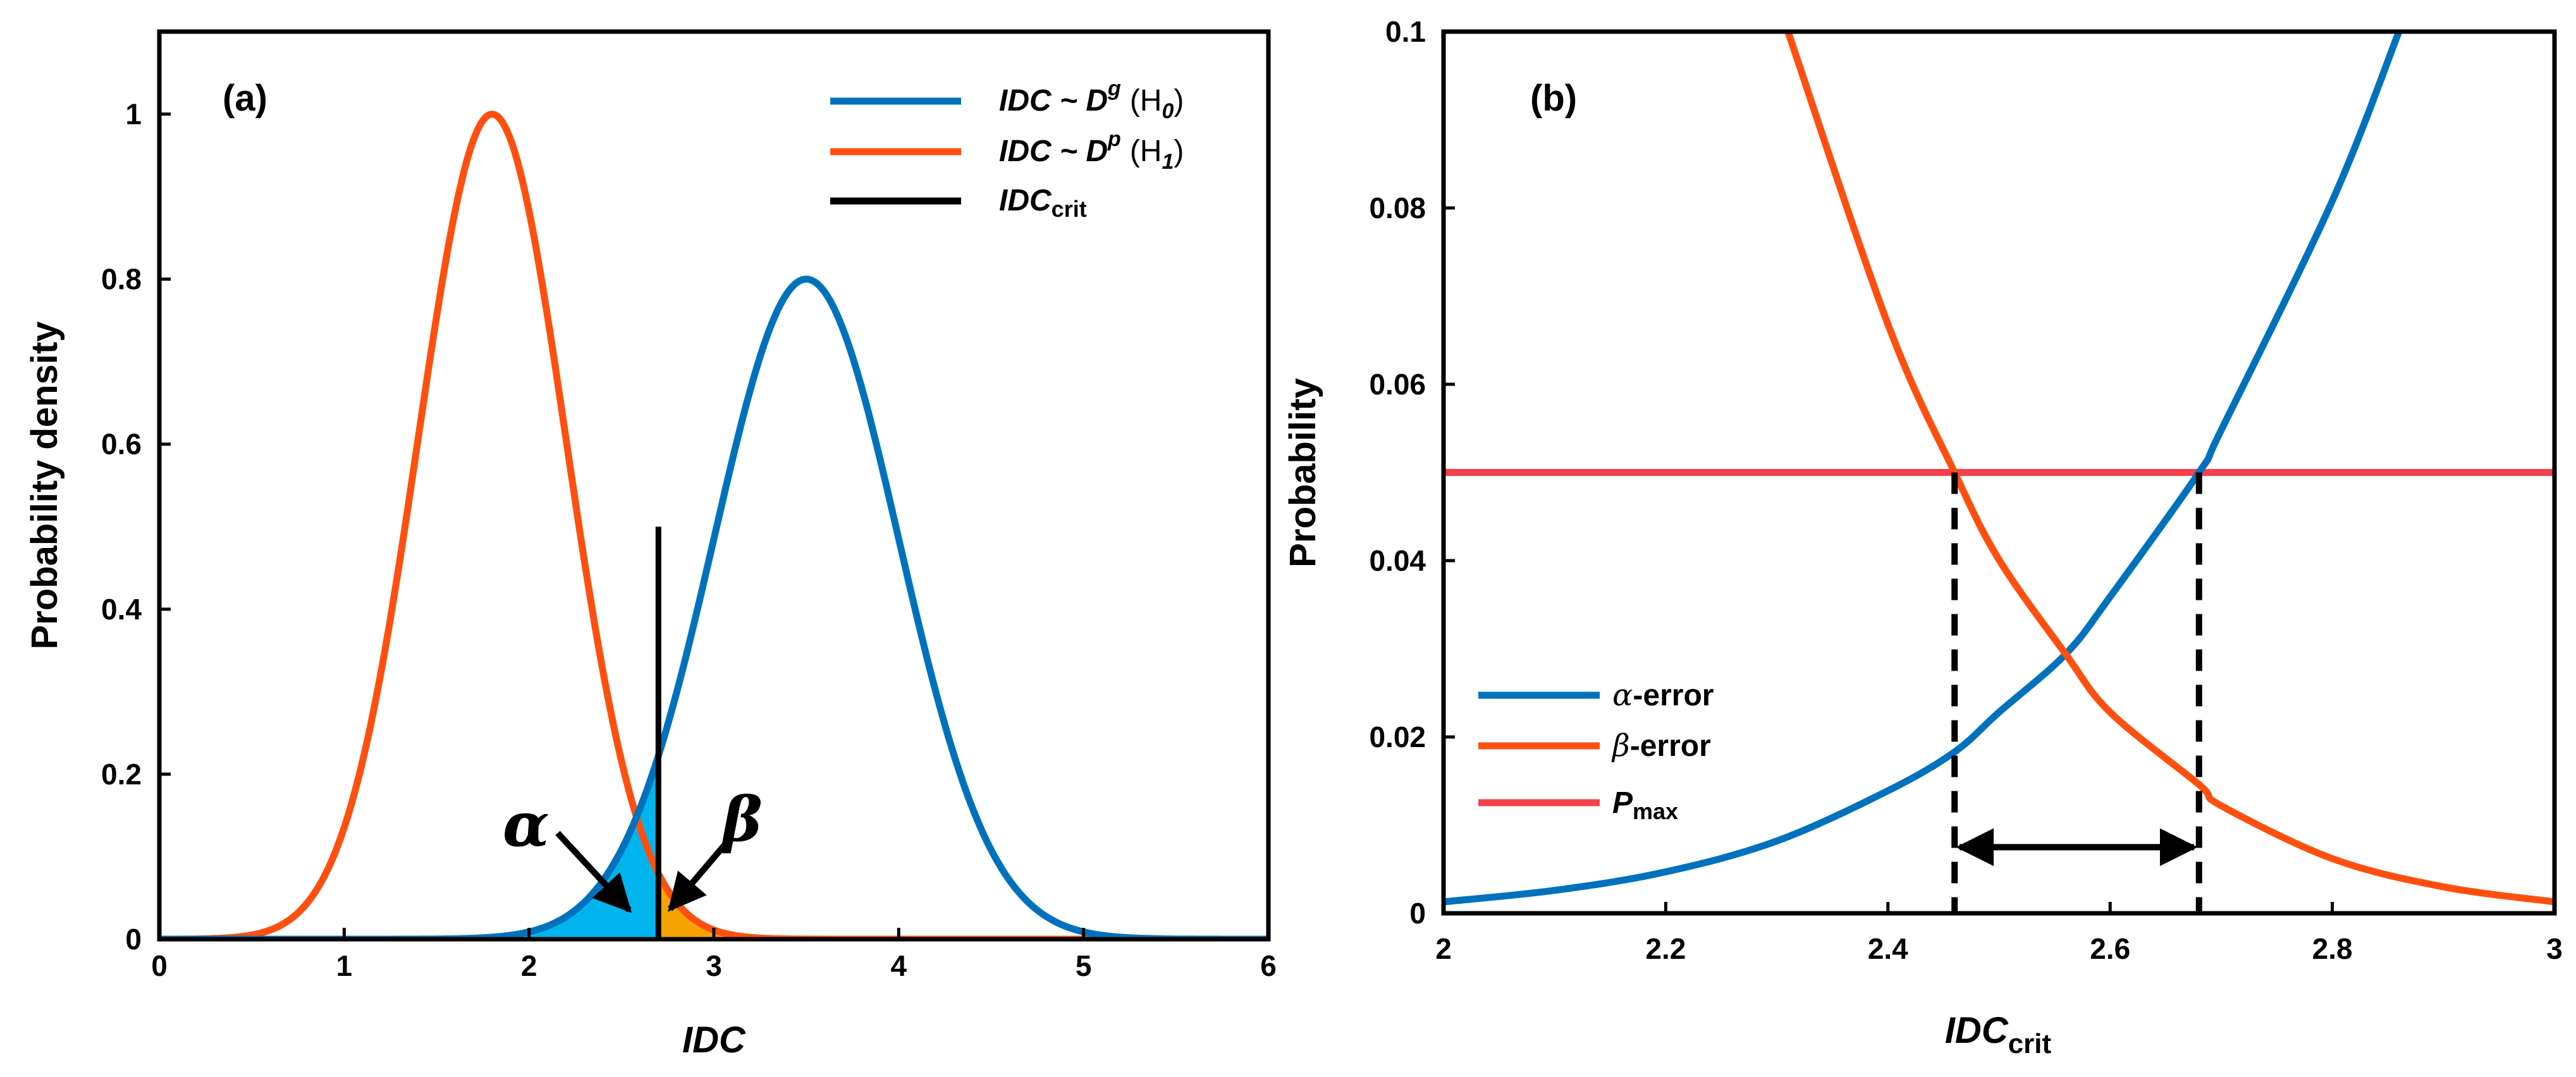 This screenshot has height=1077, width=2576. I want to click on x-tick-label: 2.6, so click(2110, 949).